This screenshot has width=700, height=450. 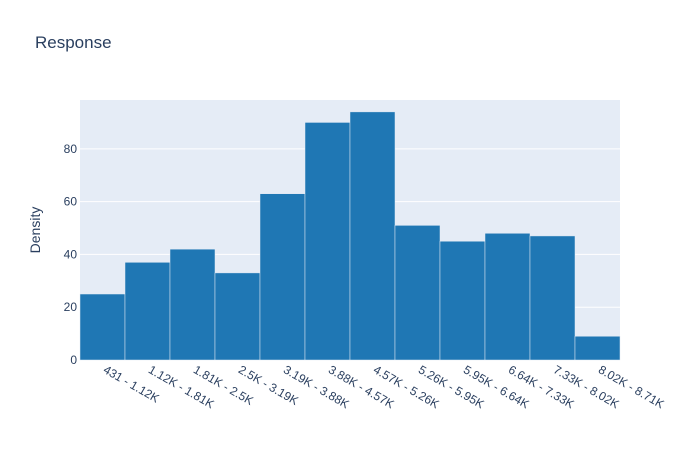 What do you see at coordinates (73, 360) in the screenshot?
I see `y-tick-label: 0` at bounding box center [73, 360].